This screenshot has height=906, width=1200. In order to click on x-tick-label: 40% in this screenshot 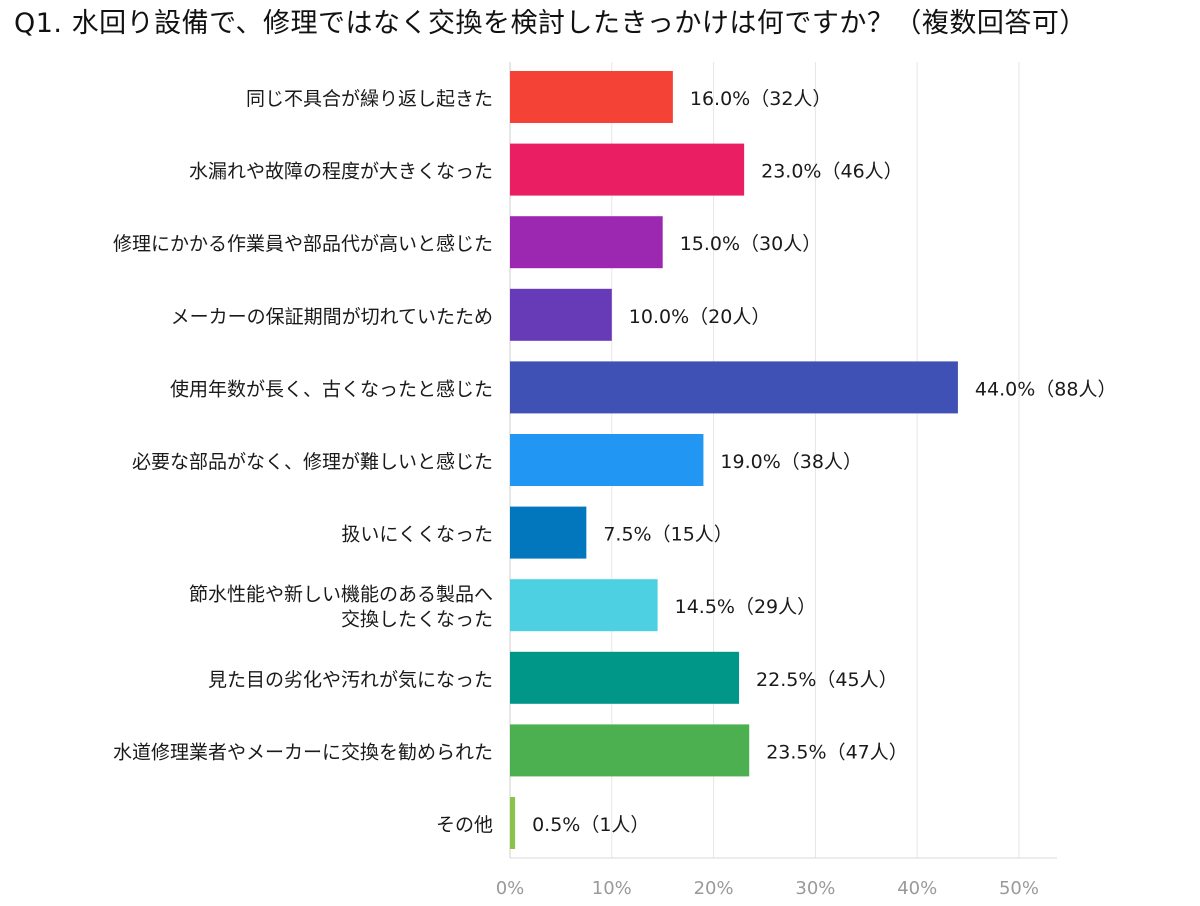, I will do `click(917, 888)`.